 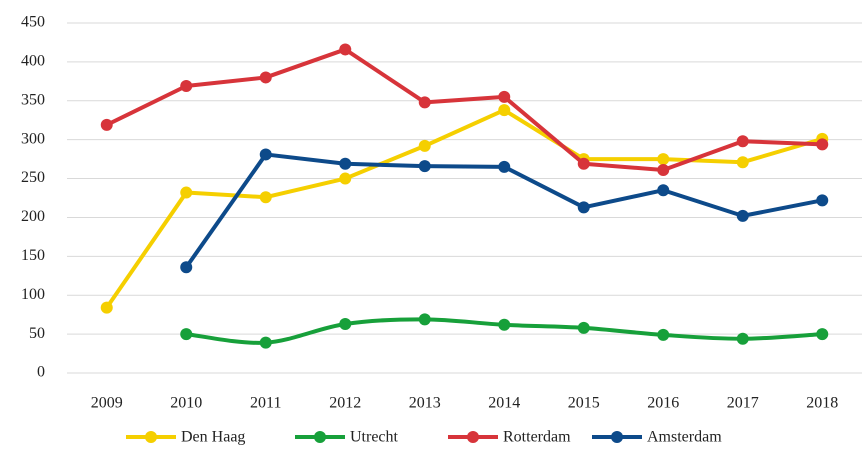 What do you see at coordinates (425, 403) in the screenshot?
I see `x-tick-label: 2013` at bounding box center [425, 403].